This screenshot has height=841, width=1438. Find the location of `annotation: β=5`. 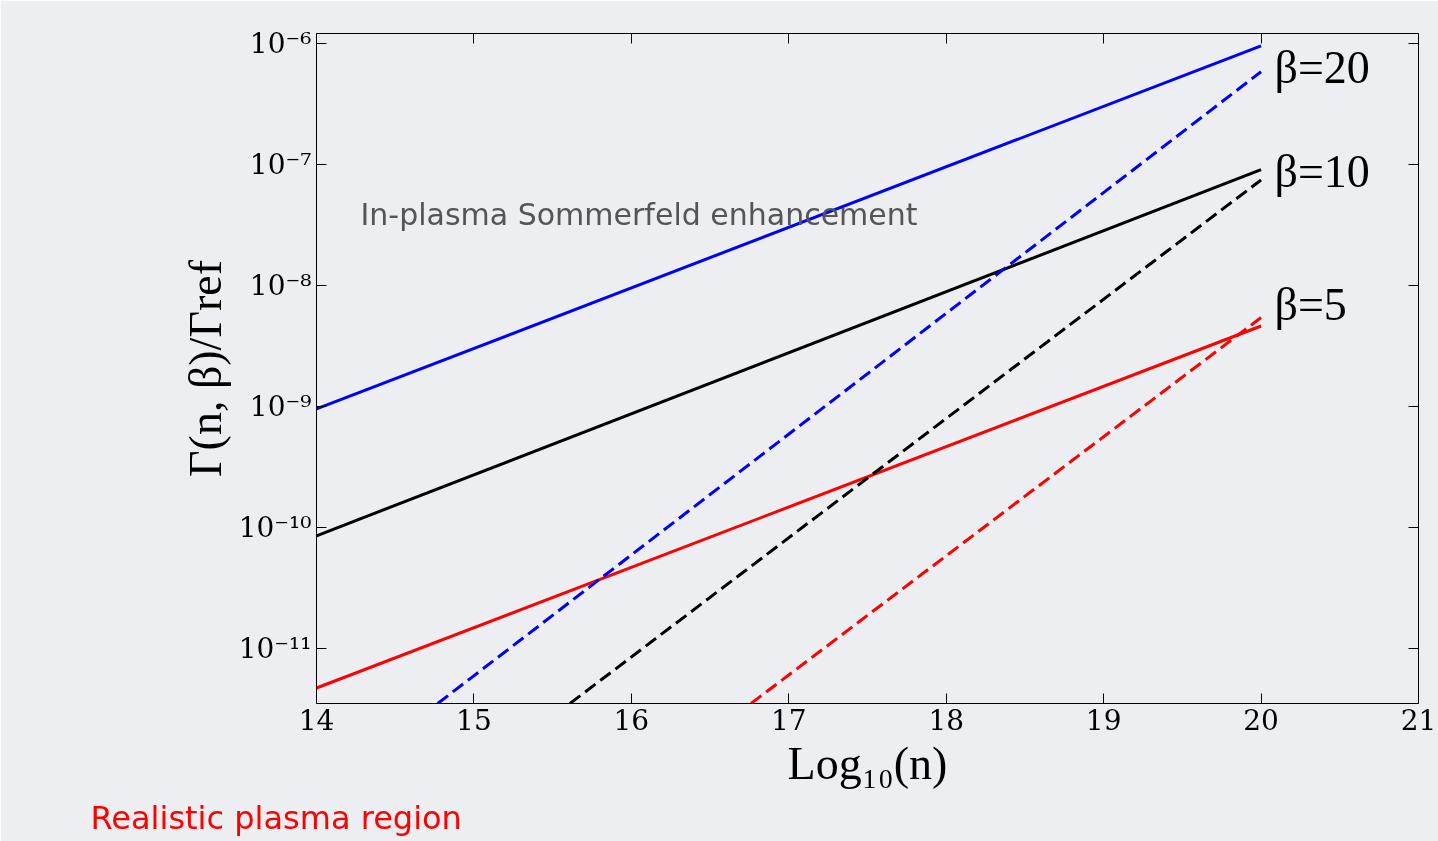

annotation: β=5 is located at coordinates (1310, 304).